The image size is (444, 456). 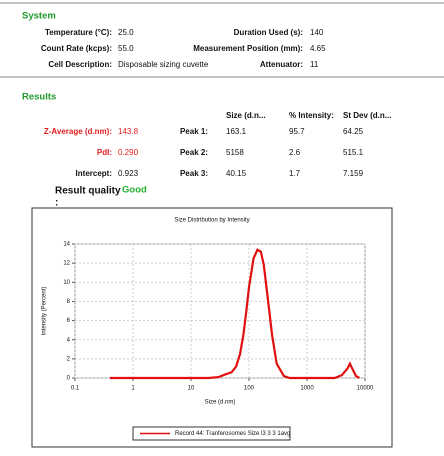 What do you see at coordinates (80, 64) in the screenshot?
I see `field-label: Cell Description:` at bounding box center [80, 64].